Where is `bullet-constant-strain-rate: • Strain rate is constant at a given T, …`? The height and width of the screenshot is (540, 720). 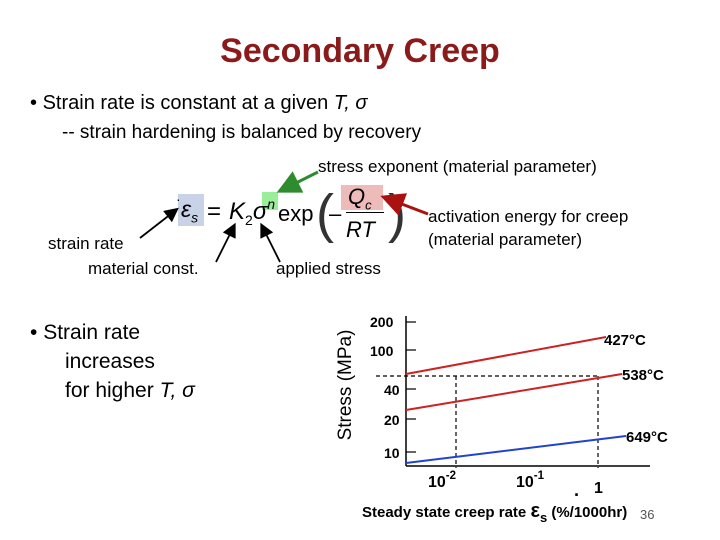
bullet-constant-strain-rate: • Strain rate is constant at a given T, … is located at coordinates (198, 103).